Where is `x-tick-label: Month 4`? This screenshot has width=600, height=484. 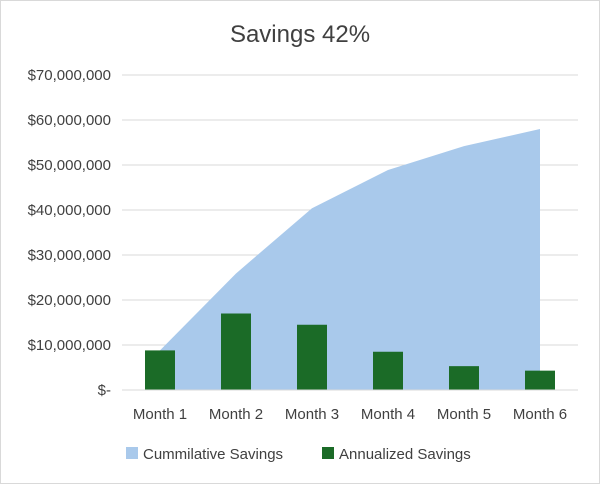 x-tick-label: Month 4 is located at coordinates (388, 414).